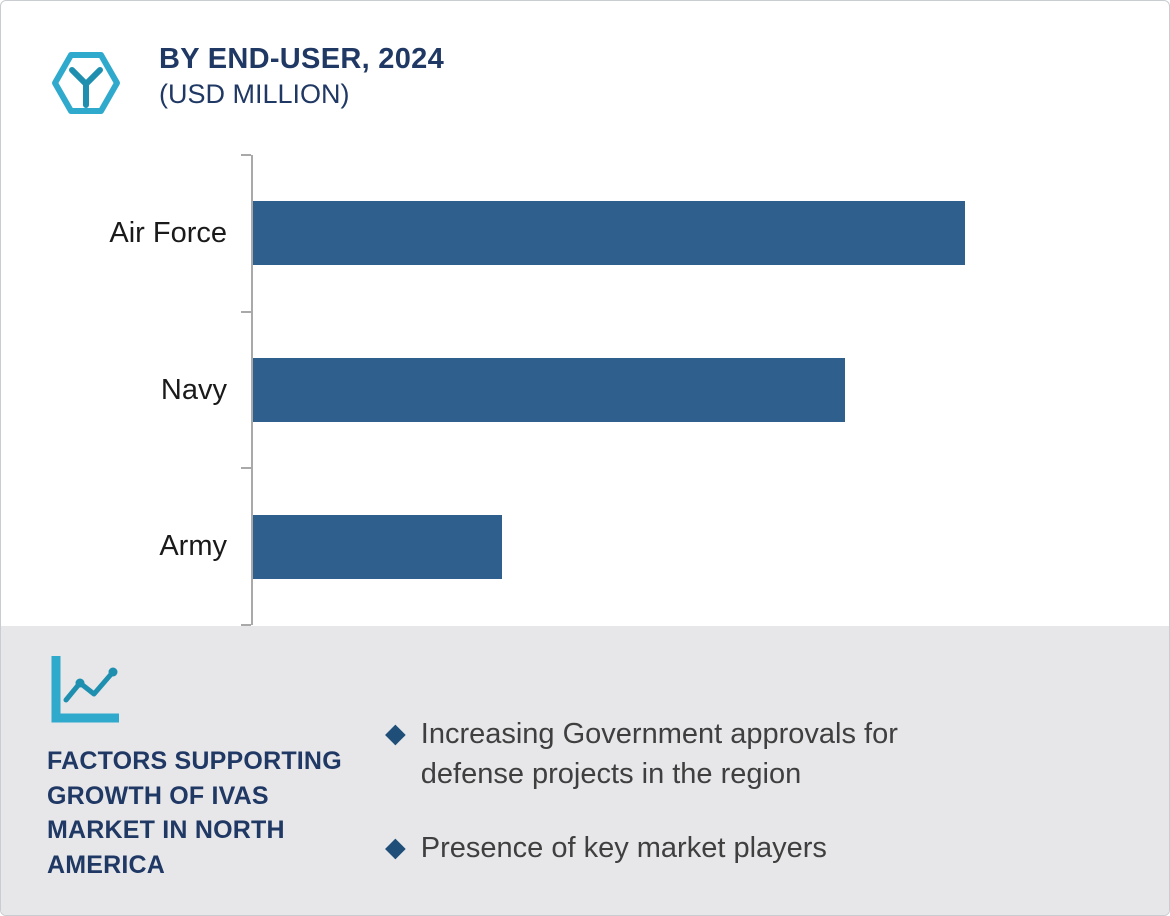 The width and height of the screenshot is (1170, 916). Describe the element at coordinates (193, 546) in the screenshot. I see `category-label-army: Army` at that location.